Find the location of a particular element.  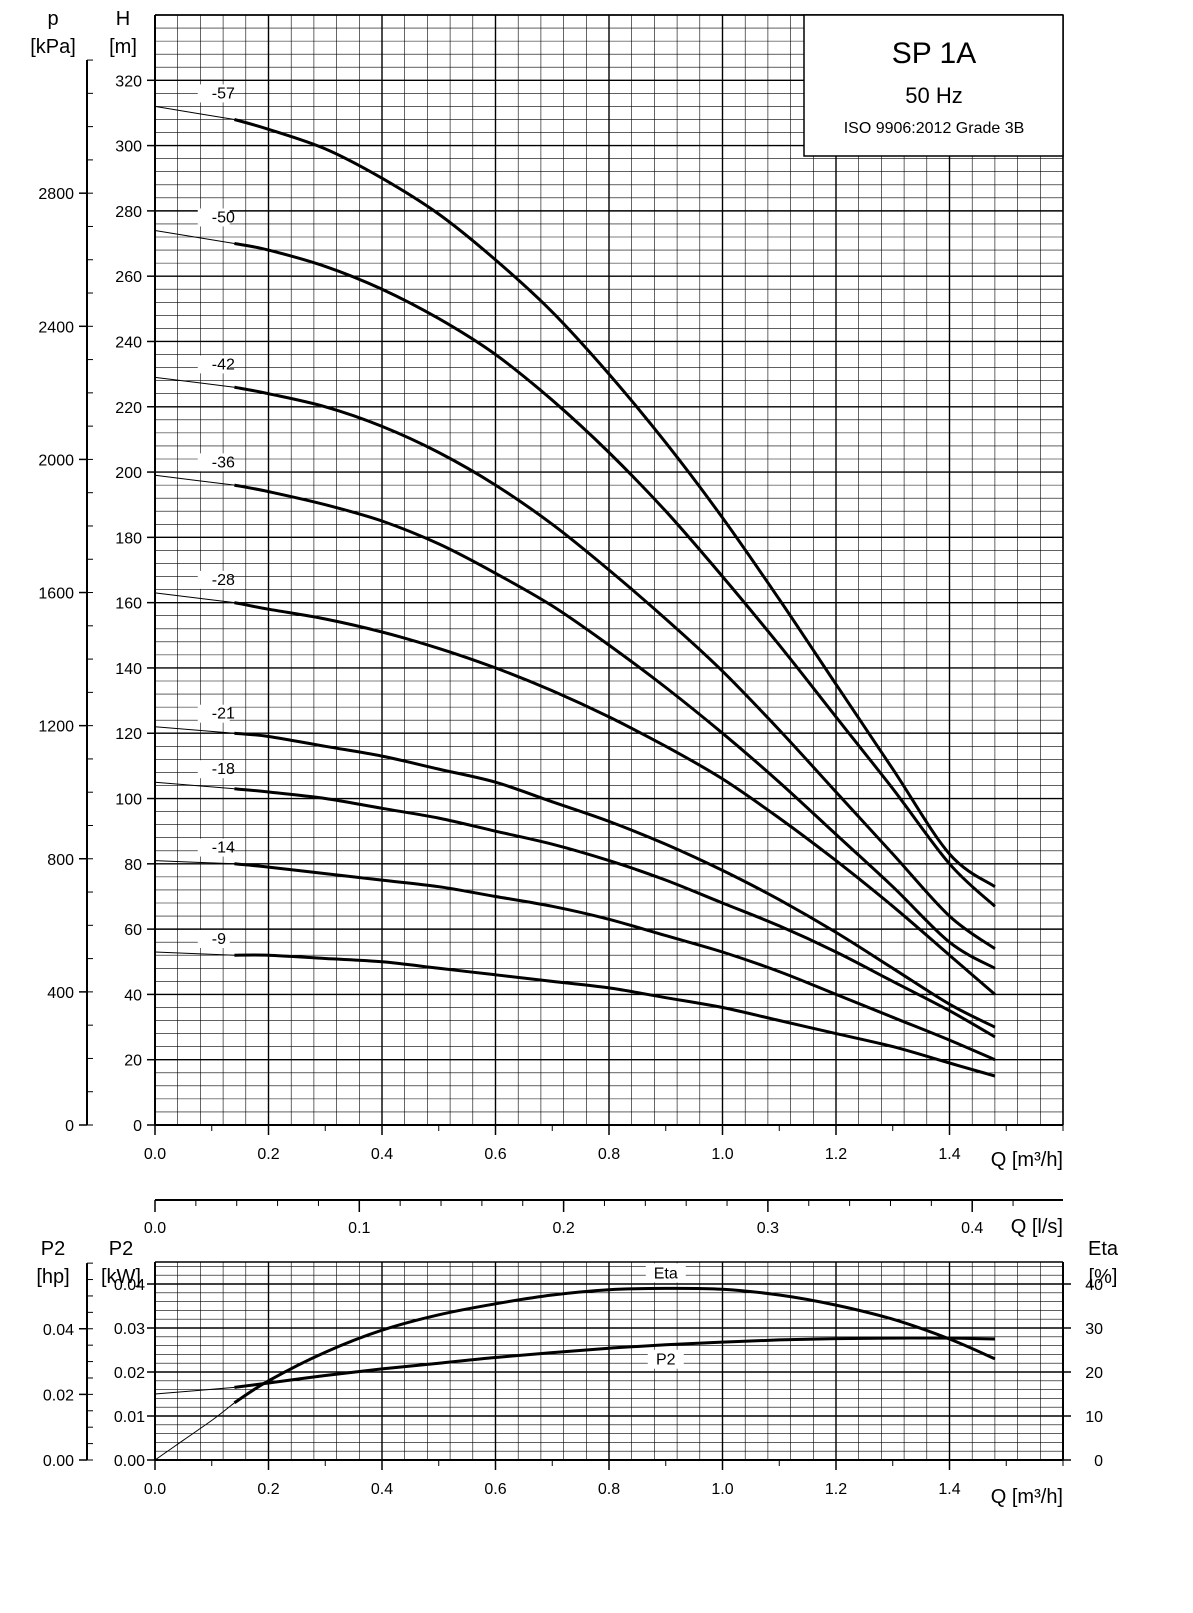

q-tick-label: 0.0 is located at coordinates (155, 1154).